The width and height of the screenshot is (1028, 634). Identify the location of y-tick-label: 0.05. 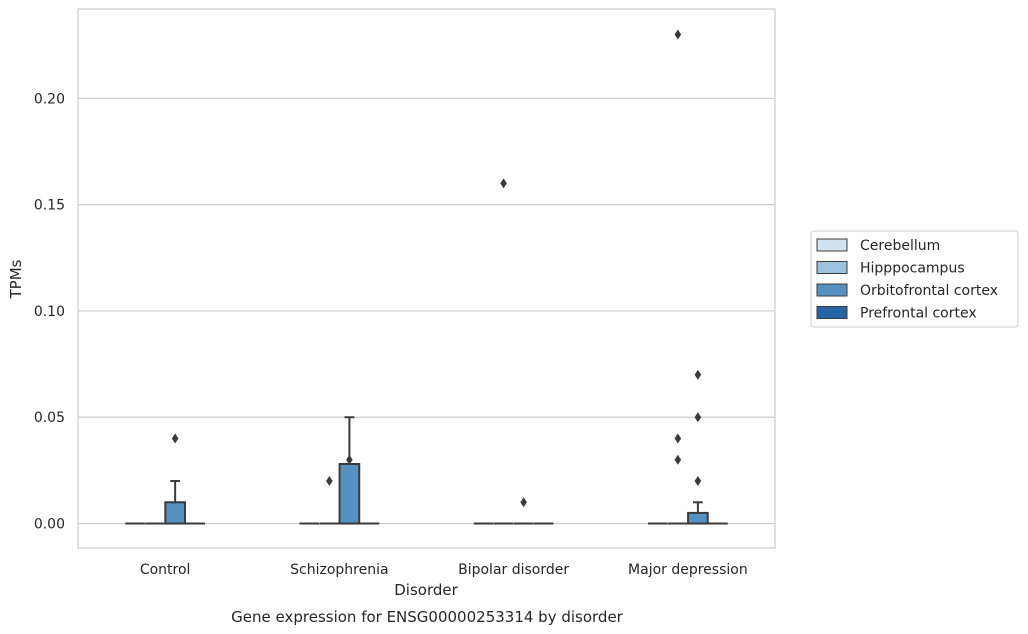
(49, 418).